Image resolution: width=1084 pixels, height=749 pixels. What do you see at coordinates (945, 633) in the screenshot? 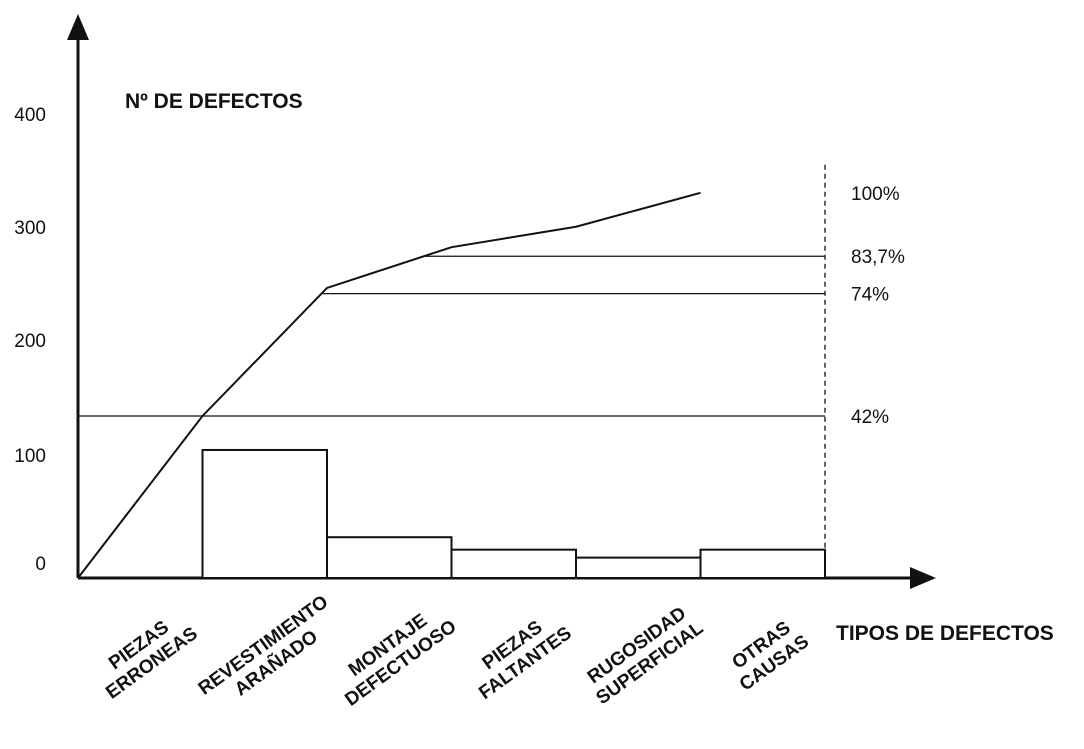
I see `x-axis-title: TIPOS DE DEFECTOS` at bounding box center [945, 633].